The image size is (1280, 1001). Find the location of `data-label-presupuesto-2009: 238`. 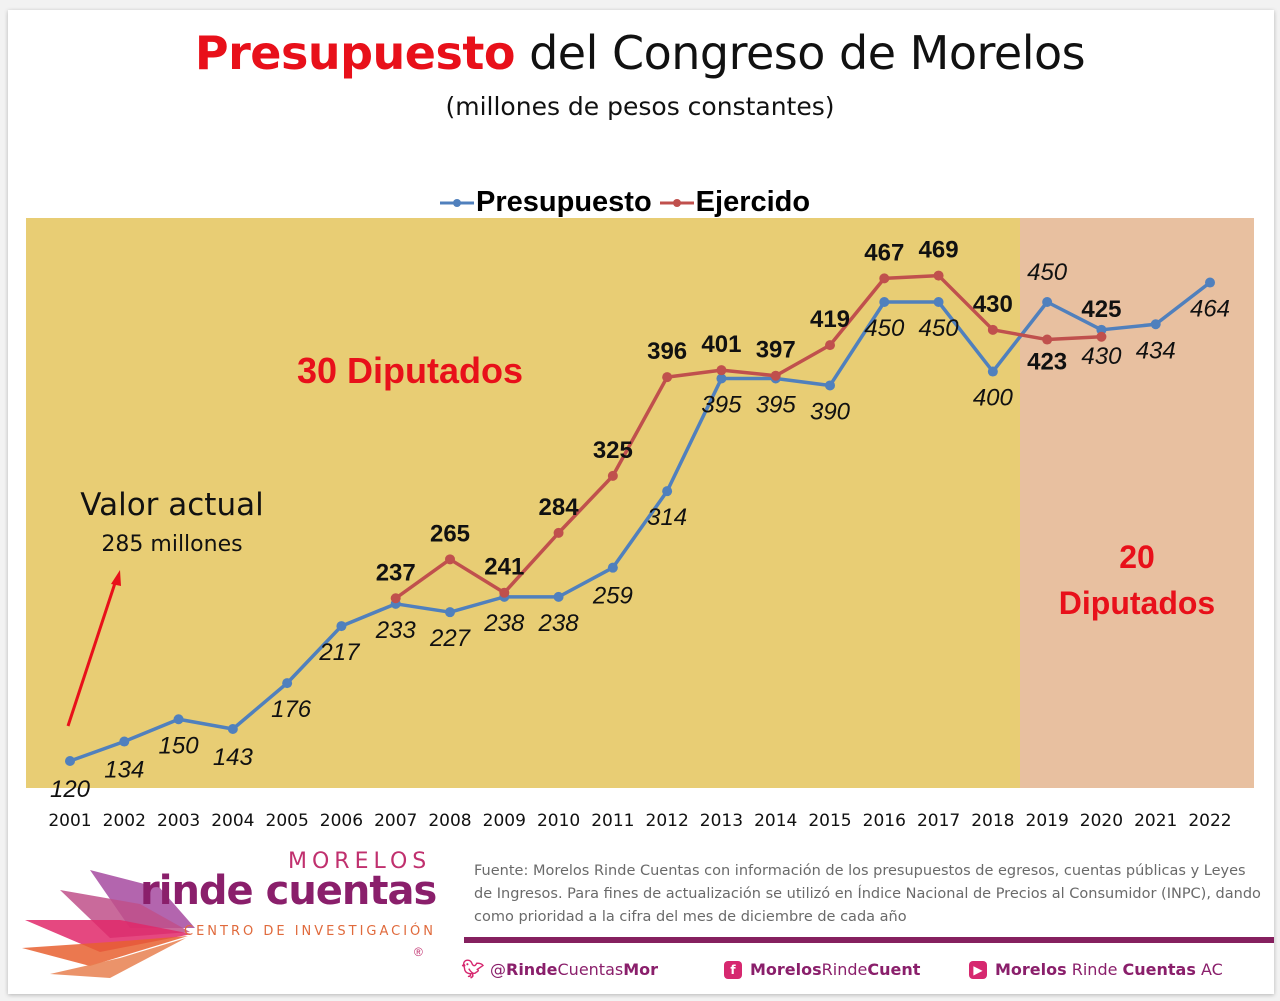

data-label-presupuesto-2009: 238 is located at coordinates (504, 623).